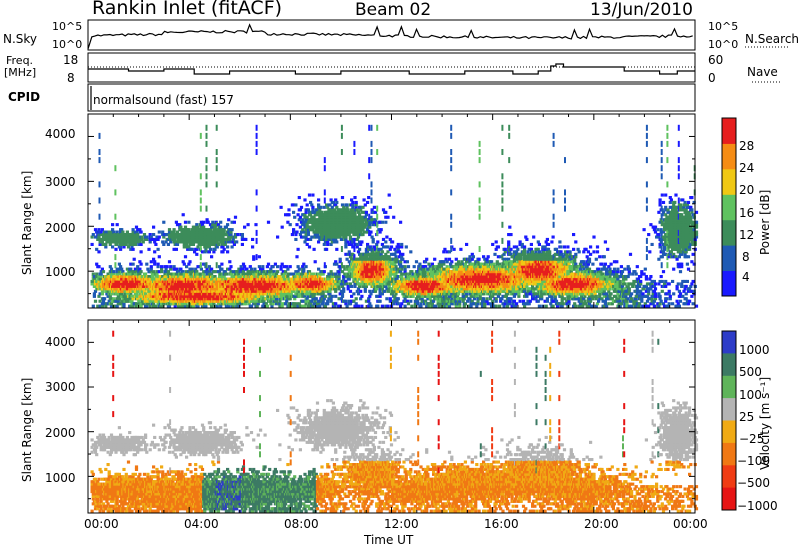 The width and height of the screenshot is (800, 554). What do you see at coordinates (71, 78) in the screenshot?
I see `freq-left-tick-bottom: 8` at bounding box center [71, 78].